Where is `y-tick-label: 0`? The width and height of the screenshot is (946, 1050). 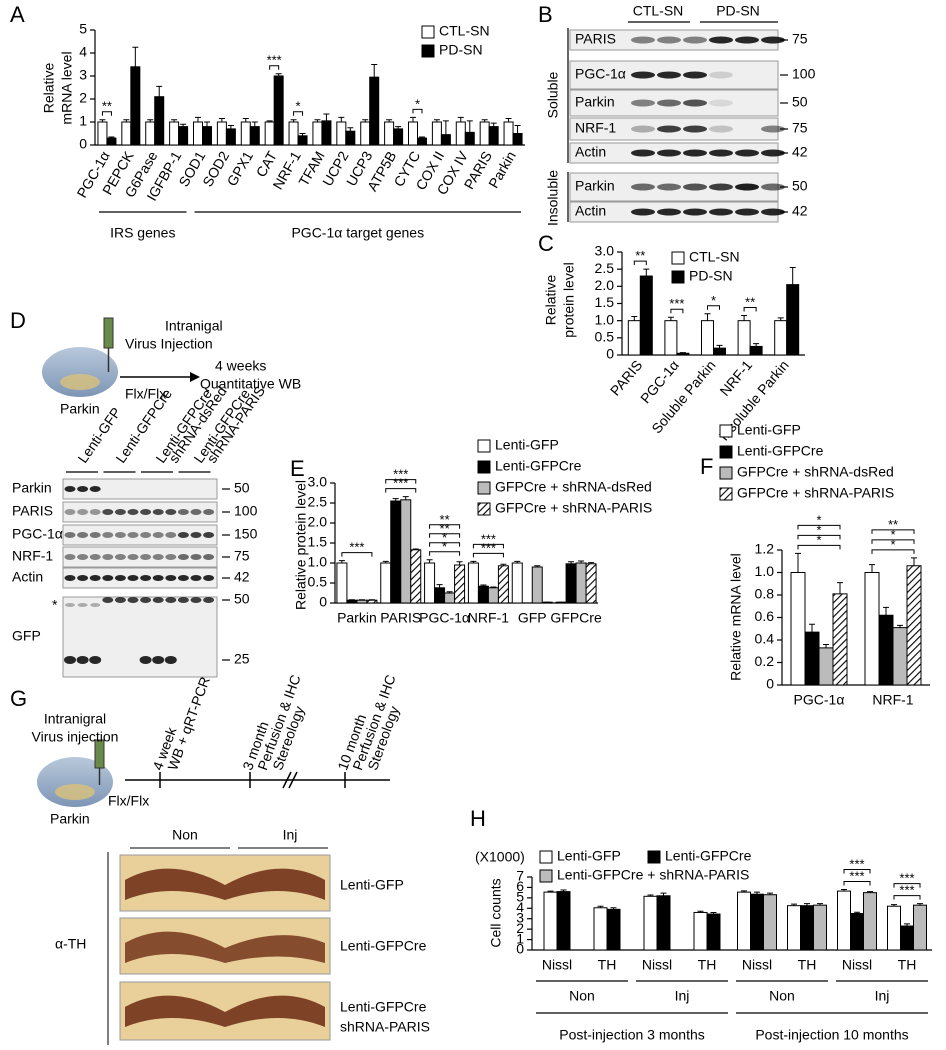
y-tick-label: 0 is located at coordinates (323, 602).